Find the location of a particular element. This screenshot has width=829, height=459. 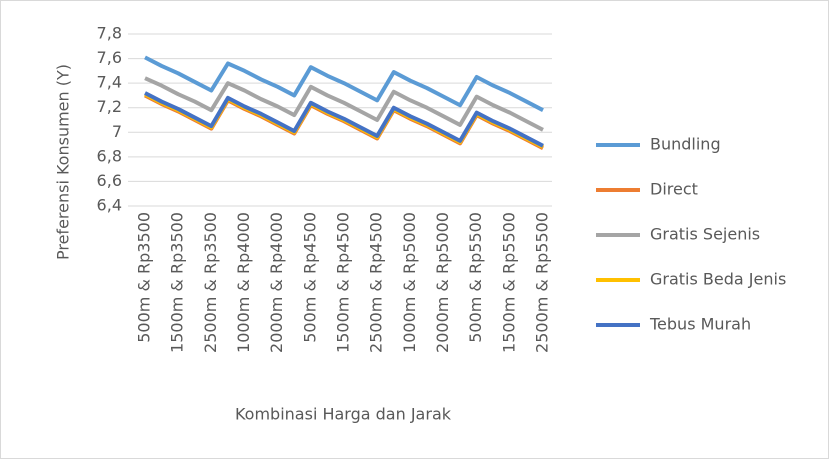

x-axis-title: Kombinasi Harga dan Jarak is located at coordinates (343, 414).